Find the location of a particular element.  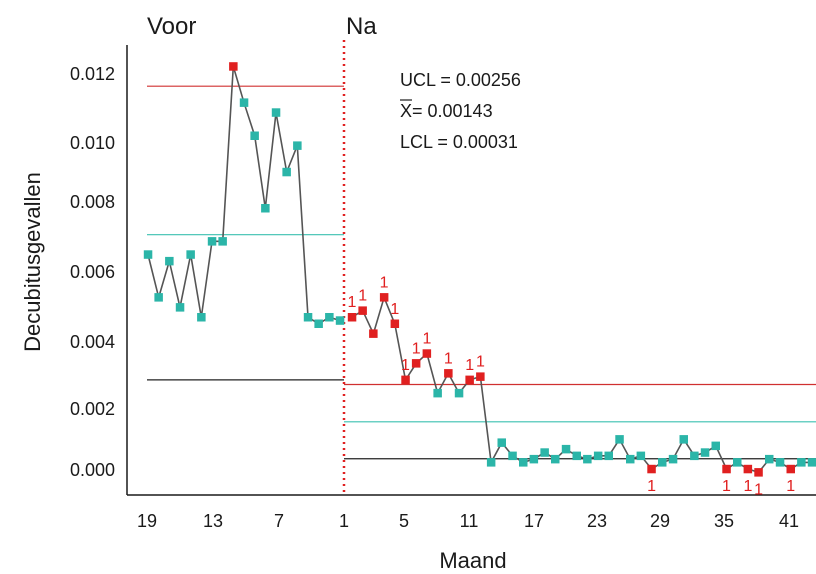

phase-label-before: Voor is located at coordinates (171, 26).